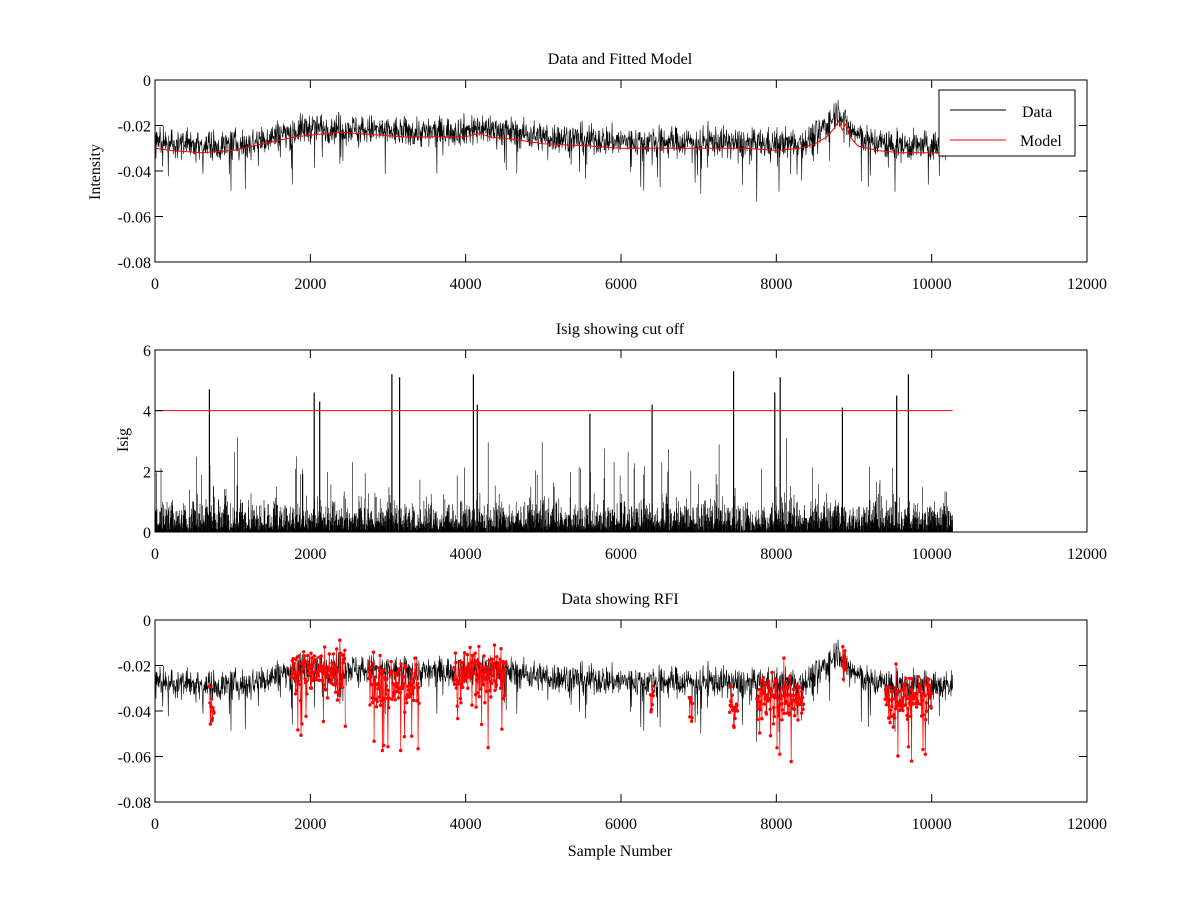 The width and height of the screenshot is (1200, 900). Describe the element at coordinates (553, 690) in the screenshot. I see `data-series-line` at that location.